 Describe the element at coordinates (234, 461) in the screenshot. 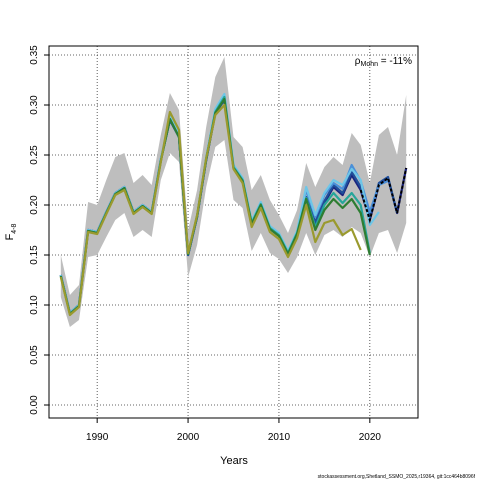

I see `x-axis-title: Years` at that location.